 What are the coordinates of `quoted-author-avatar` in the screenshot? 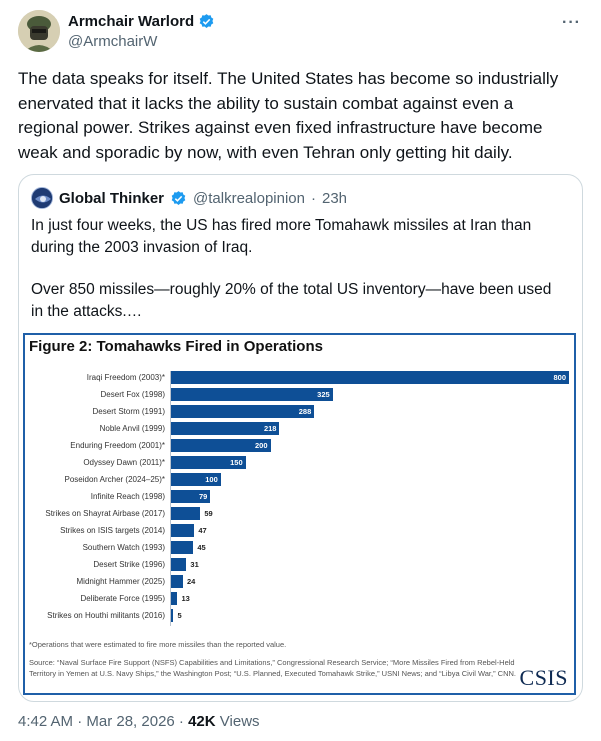 It's located at (42, 198).